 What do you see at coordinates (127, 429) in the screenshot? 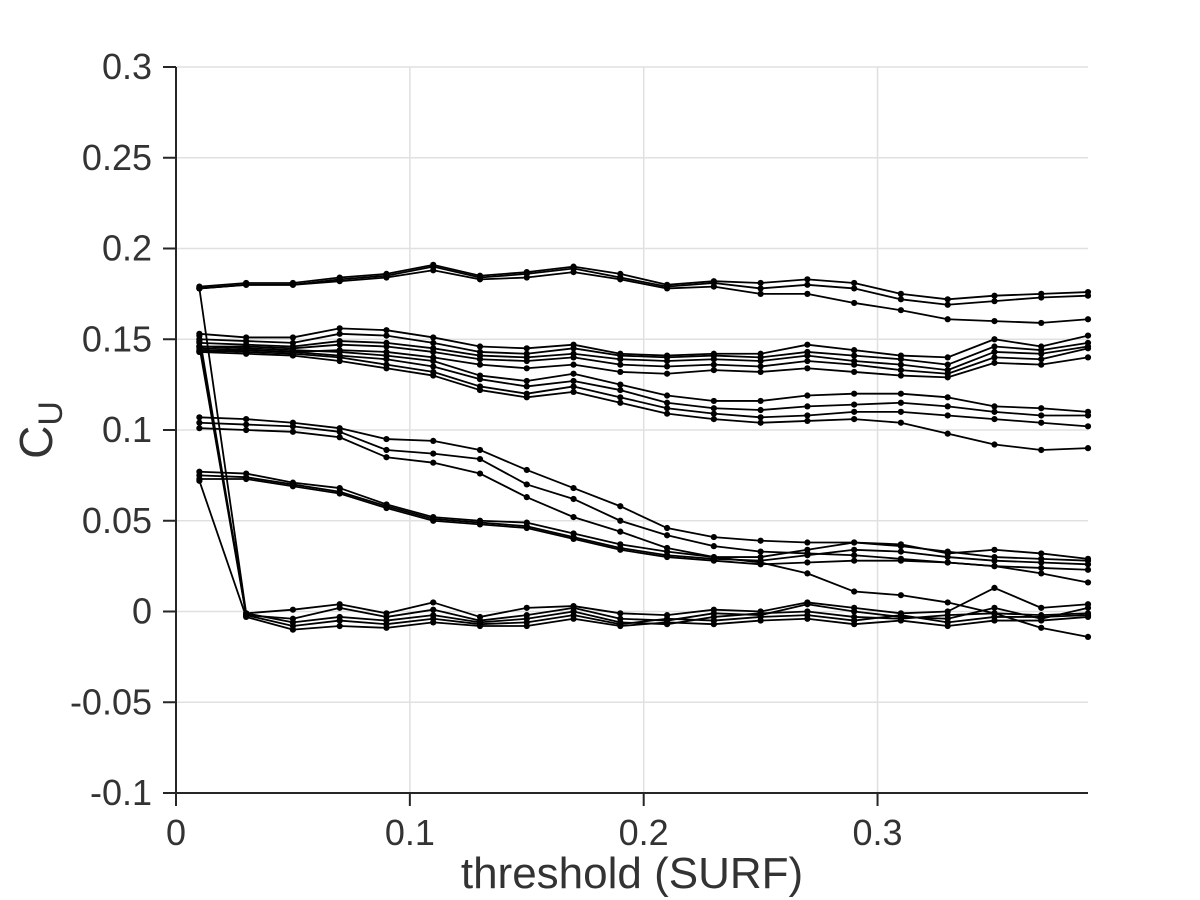
I see `y-tick-label: 0.1` at bounding box center [127, 429].